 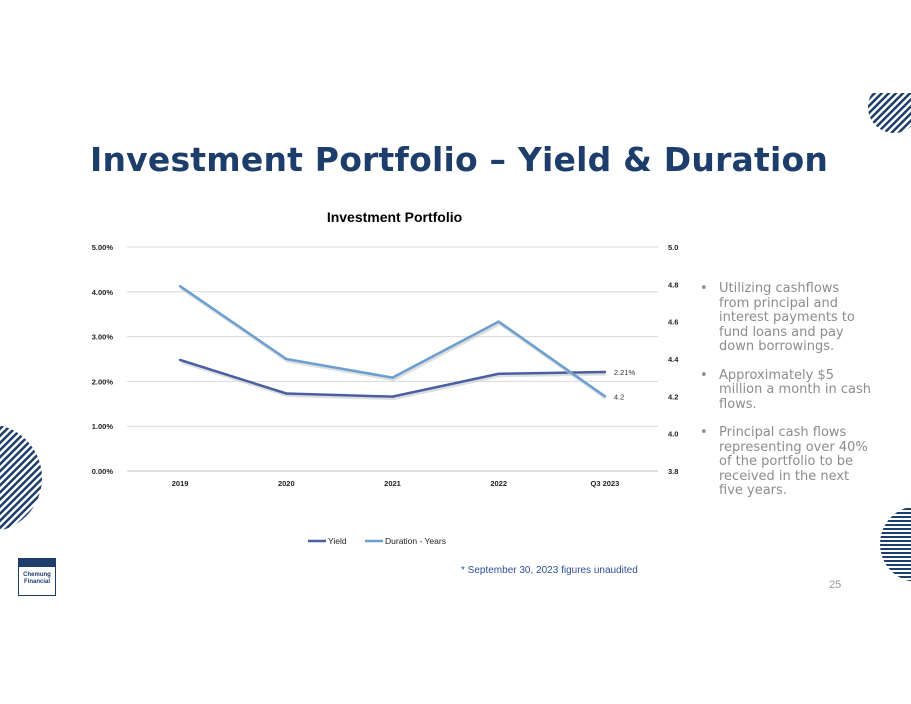 What do you see at coordinates (498, 483) in the screenshot?
I see `x-tick-label: 2022` at bounding box center [498, 483].